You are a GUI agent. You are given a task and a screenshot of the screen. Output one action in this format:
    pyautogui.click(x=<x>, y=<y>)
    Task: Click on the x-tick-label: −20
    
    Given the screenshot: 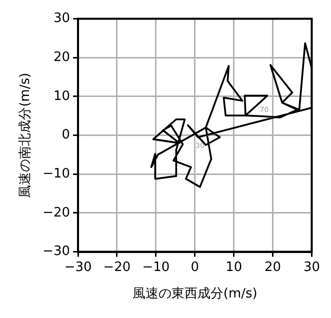 What is the action you would take?
    pyautogui.click(x=117, y=267)
    